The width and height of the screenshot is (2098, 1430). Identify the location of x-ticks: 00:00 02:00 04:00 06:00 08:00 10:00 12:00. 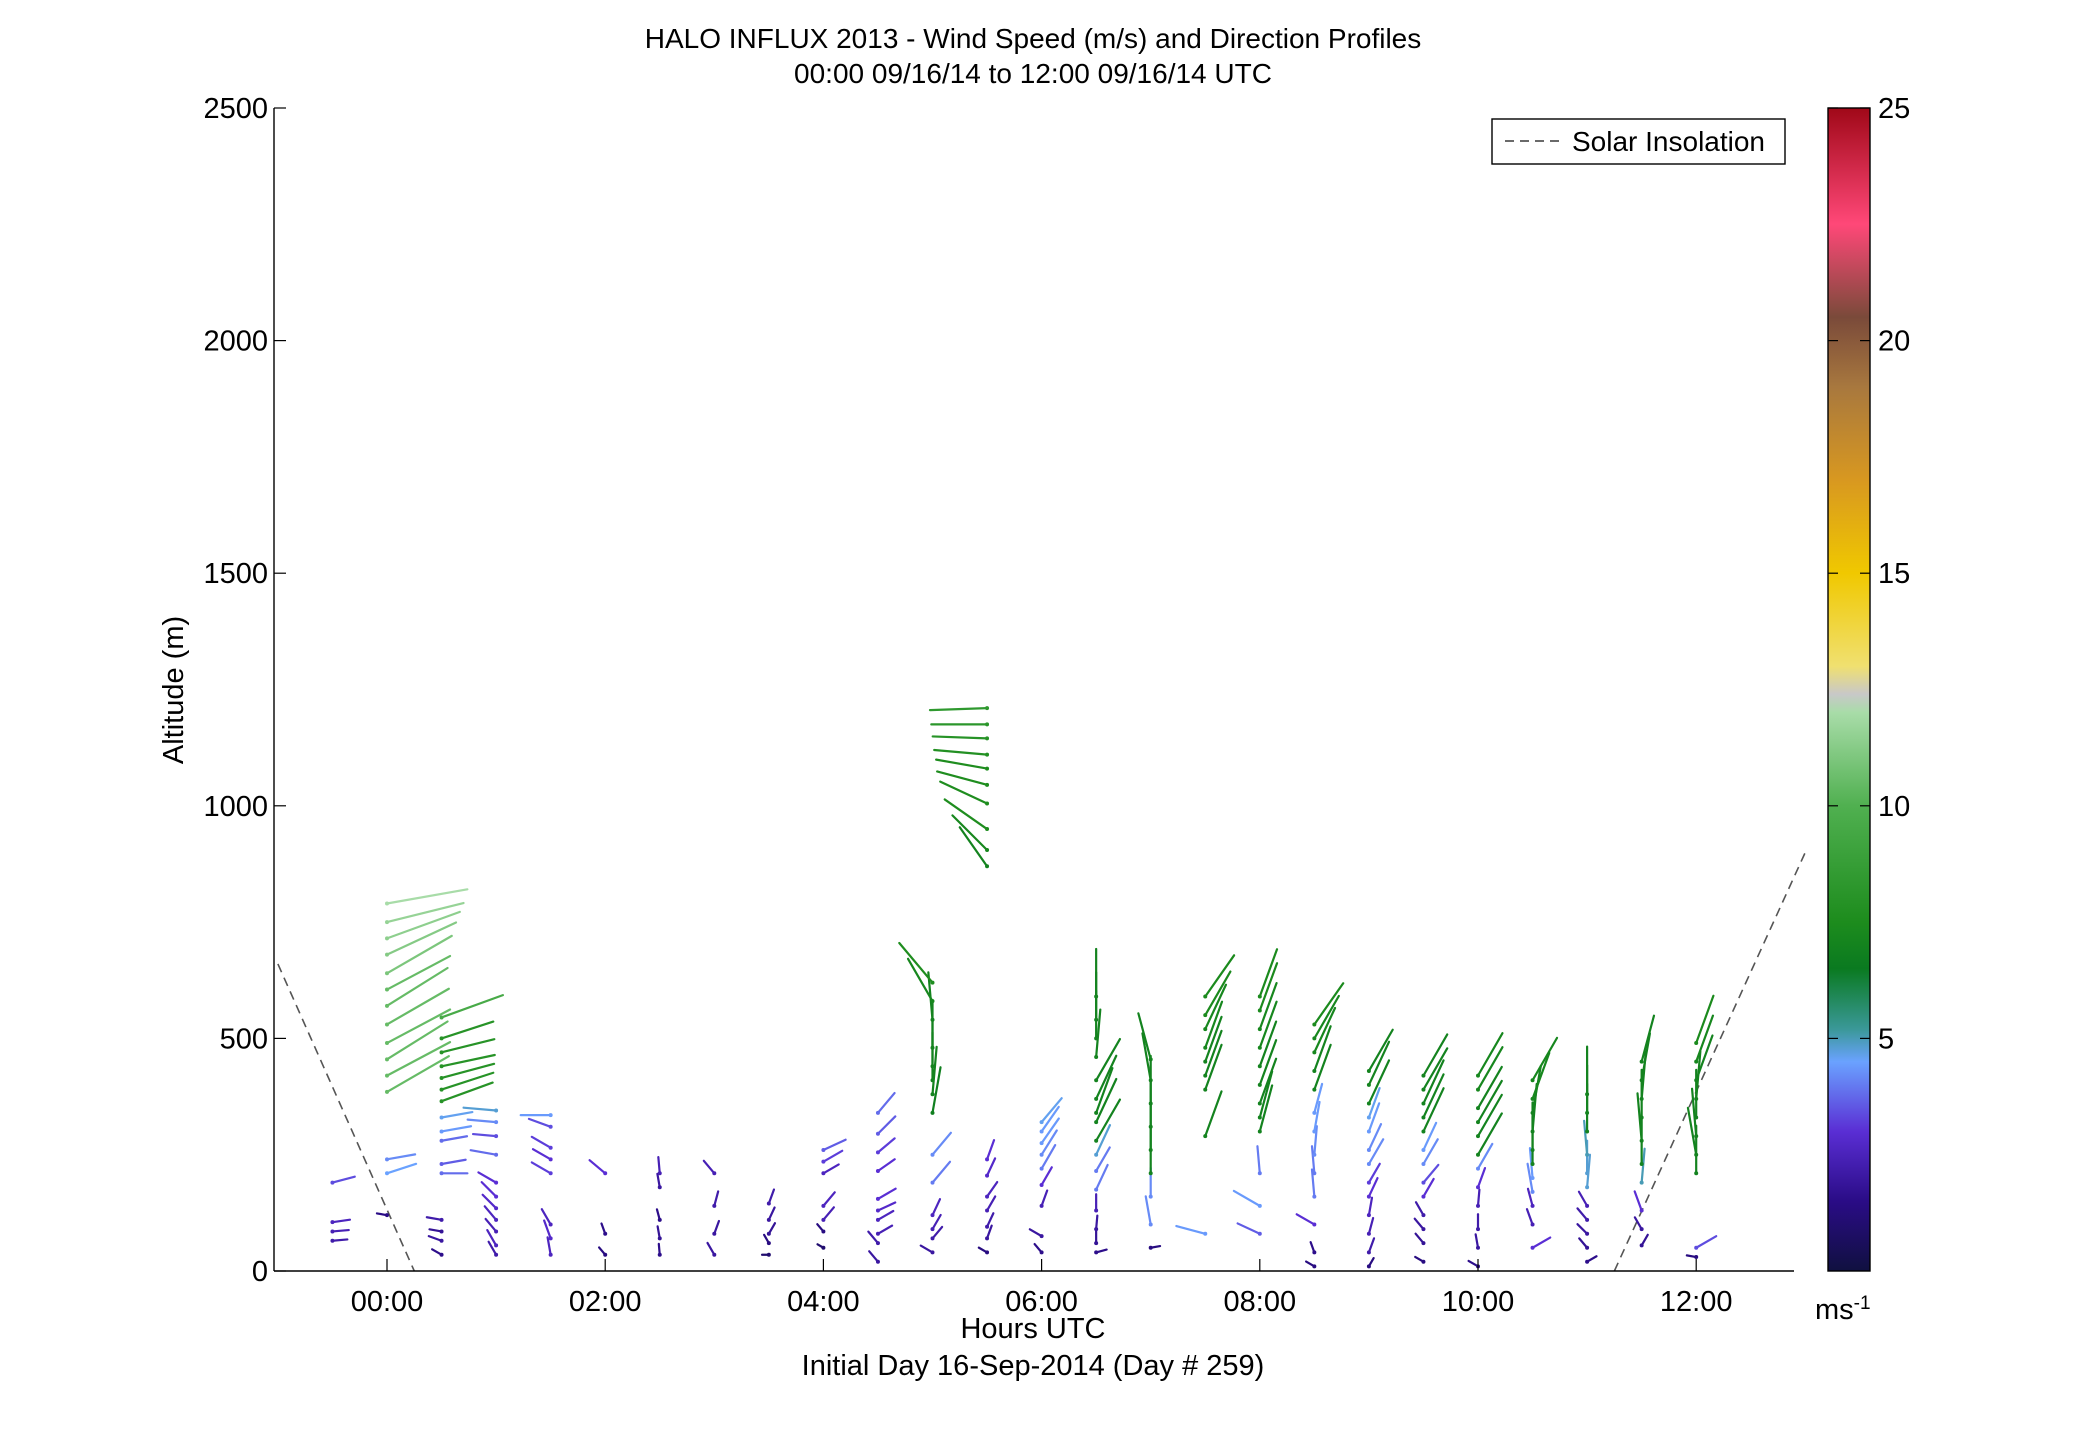
(1041, 1288).